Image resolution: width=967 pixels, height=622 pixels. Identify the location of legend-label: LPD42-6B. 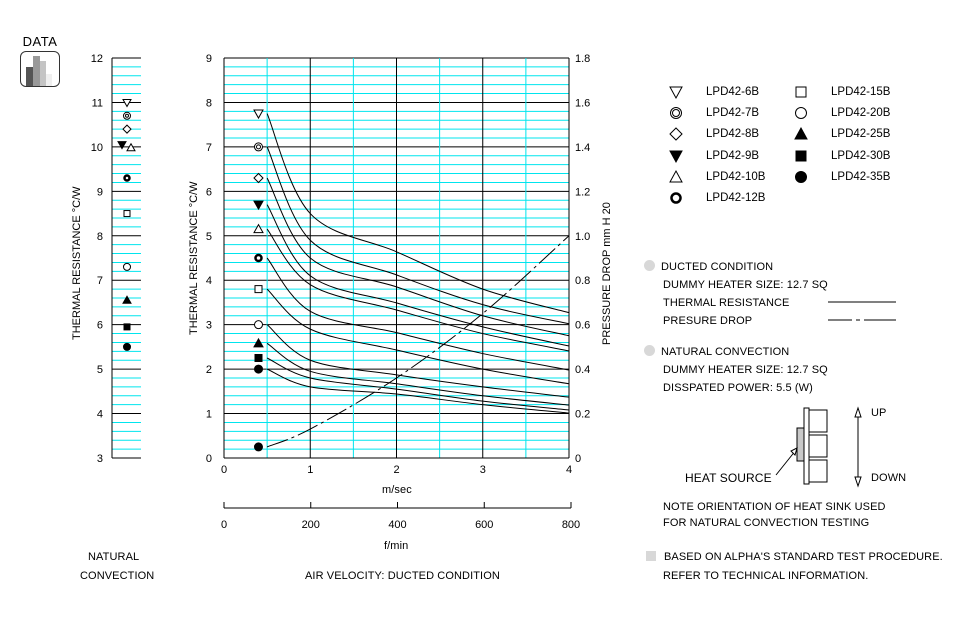
(733, 92).